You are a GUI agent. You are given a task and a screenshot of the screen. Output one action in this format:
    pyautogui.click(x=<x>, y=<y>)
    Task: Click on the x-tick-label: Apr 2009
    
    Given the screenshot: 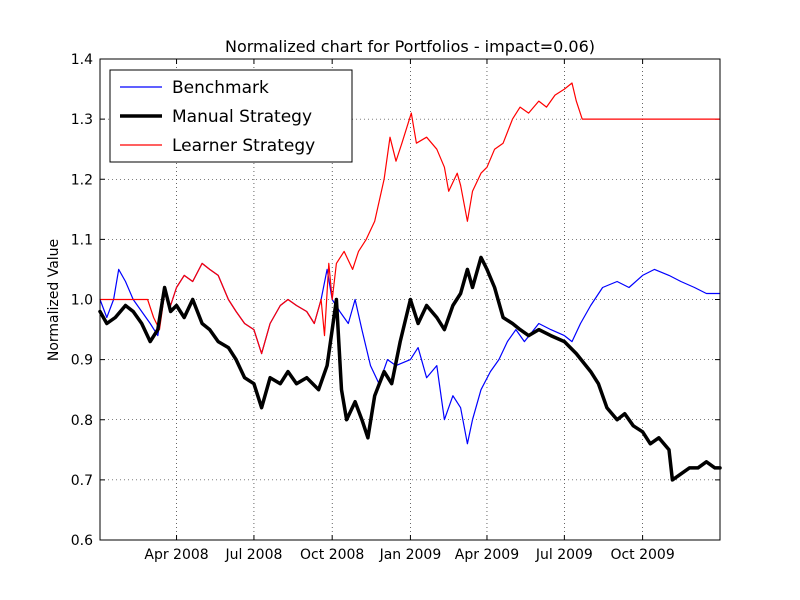 What is the action you would take?
    pyautogui.click(x=487, y=555)
    